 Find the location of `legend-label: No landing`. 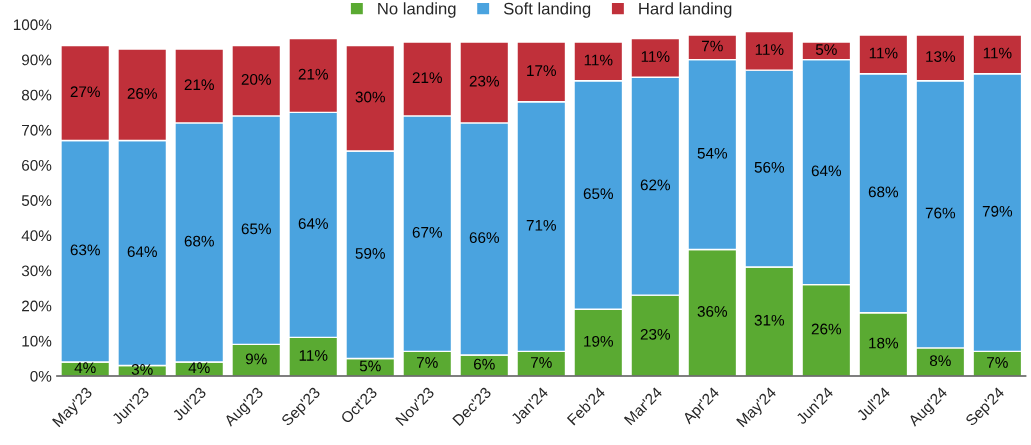

legend-label: No landing is located at coordinates (417, 10).